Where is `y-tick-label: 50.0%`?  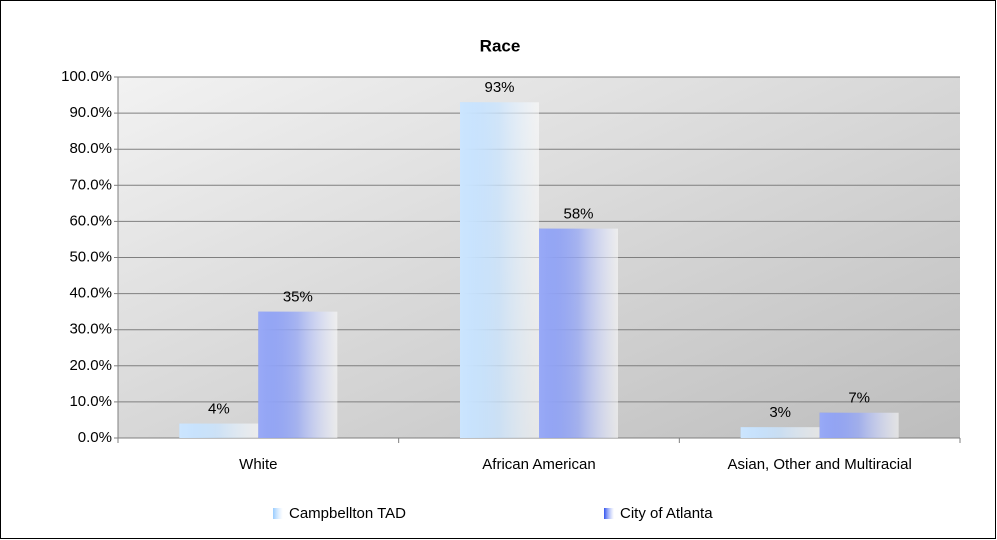 y-tick-label: 50.0% is located at coordinates (90, 256).